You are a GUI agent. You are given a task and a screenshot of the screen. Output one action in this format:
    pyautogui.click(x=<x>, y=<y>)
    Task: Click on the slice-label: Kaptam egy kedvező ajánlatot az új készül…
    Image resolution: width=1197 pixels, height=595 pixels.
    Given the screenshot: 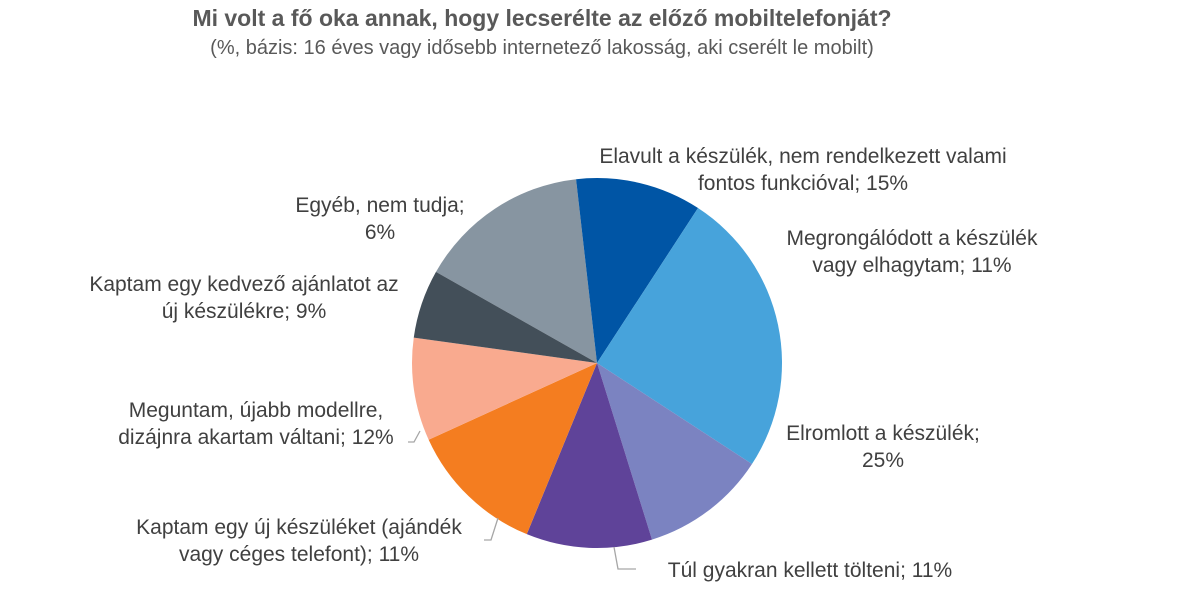 What is the action you would take?
    pyautogui.click(x=243, y=298)
    